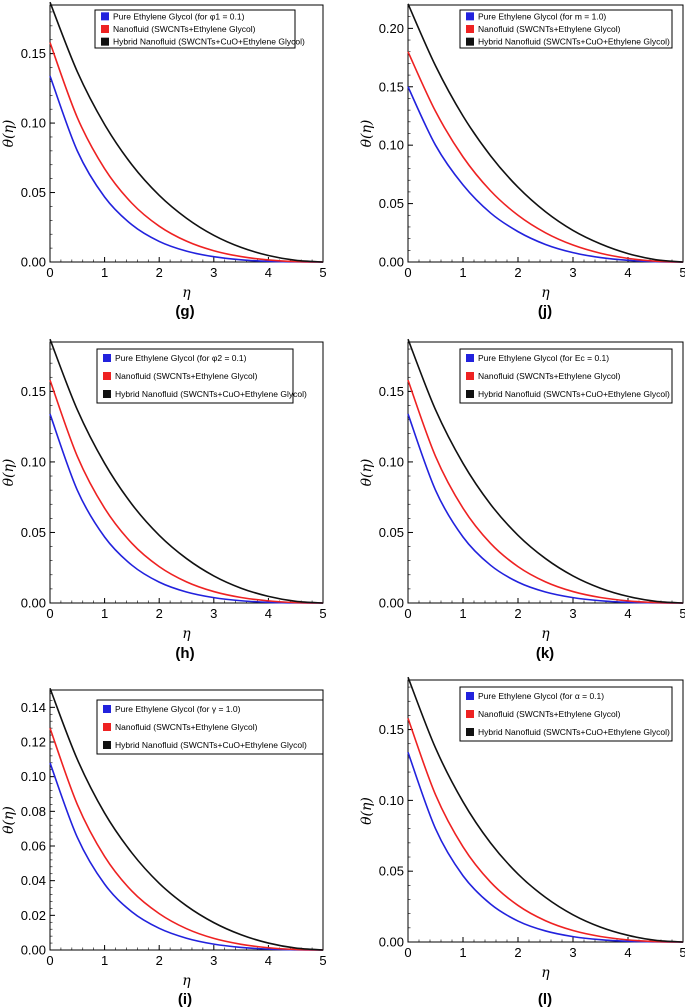 The height and width of the screenshot is (1008, 685). I want to click on legend-entry: Pure Ethylene Glycol (for γ = 1.0), so click(178, 709).